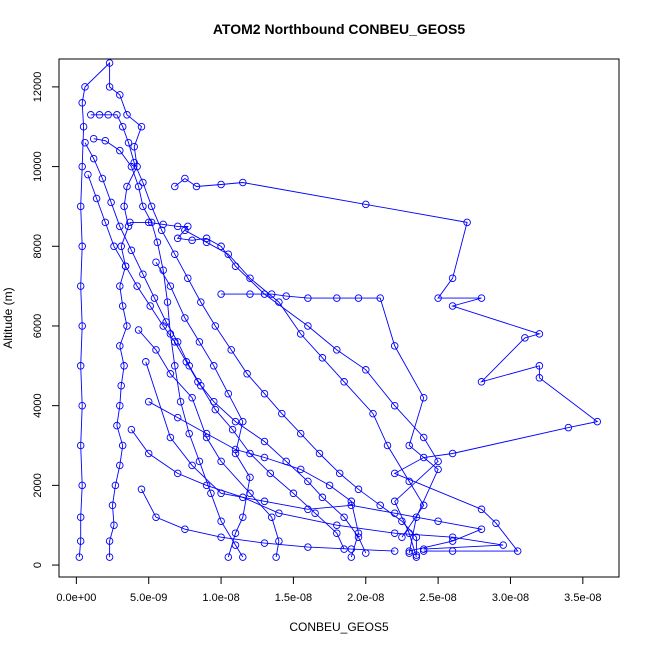 The image size is (650, 650). I want to click on x-tick-label: 3.0e-08, so click(510, 598).